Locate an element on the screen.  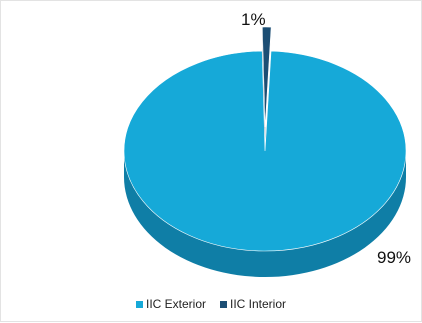
legend-swatch-iic-interior is located at coordinates (223, 304).